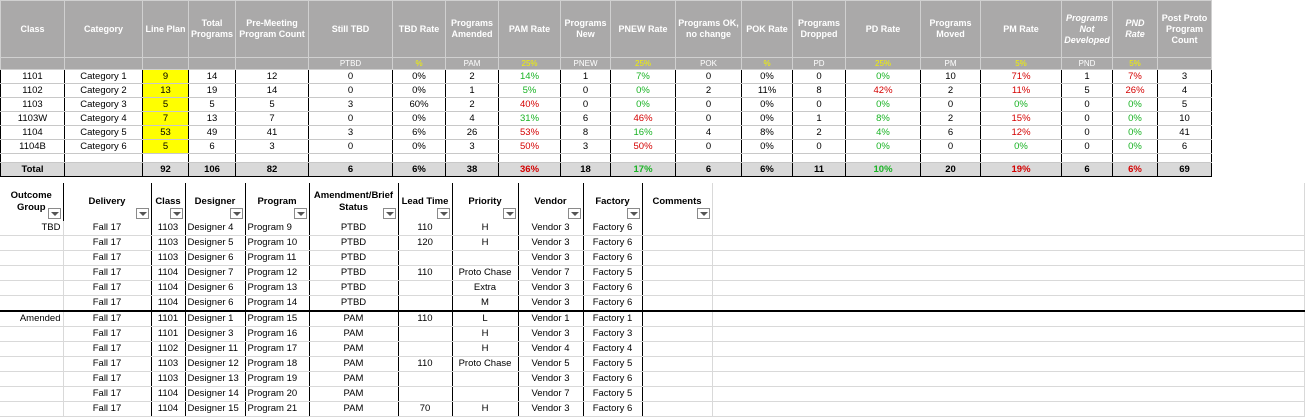 The width and height of the screenshot is (1306, 417). Describe the element at coordinates (530, 118) in the screenshot. I see `summary-cell: 31%` at that location.